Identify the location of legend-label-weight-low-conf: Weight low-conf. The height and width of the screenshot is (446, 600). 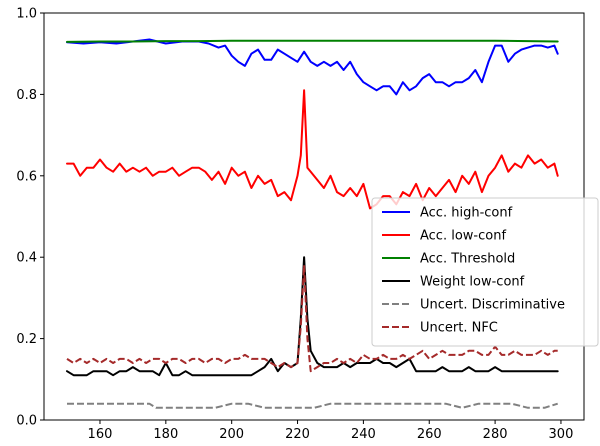
(472, 282).